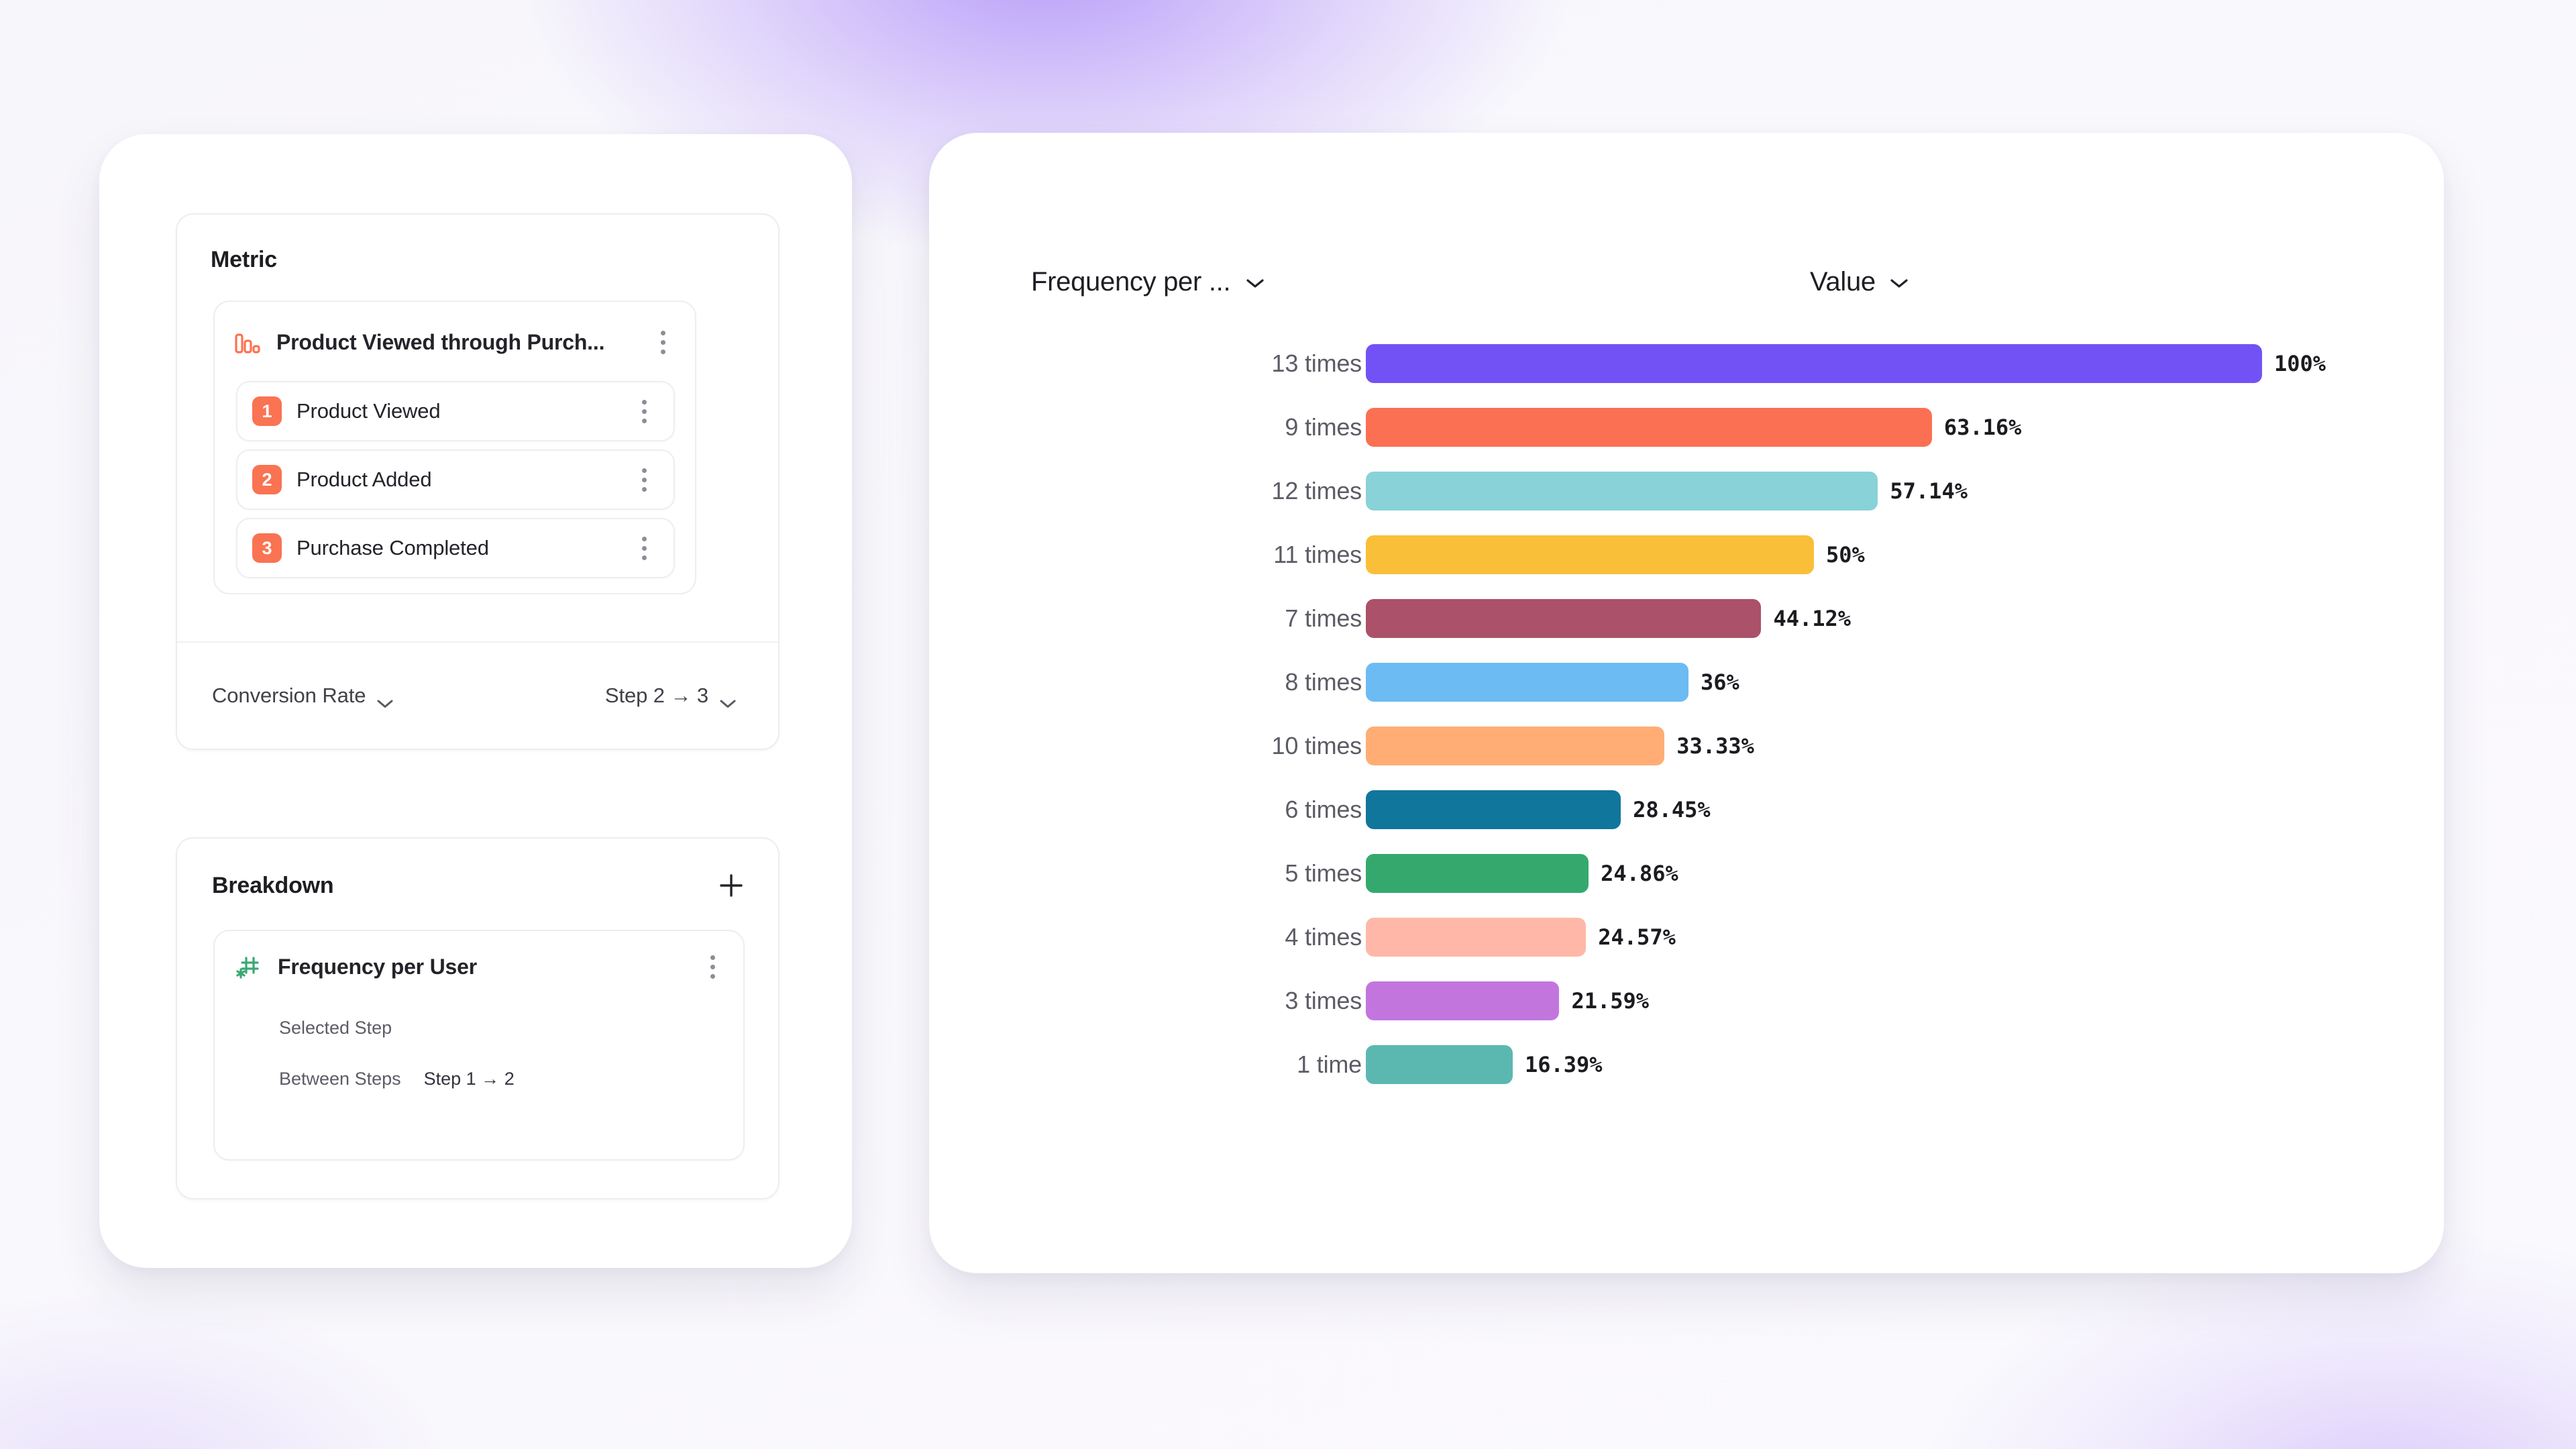 The width and height of the screenshot is (2576, 1449). Describe the element at coordinates (1323, 618) in the screenshot. I see `bar-category-label: 7 times` at that location.